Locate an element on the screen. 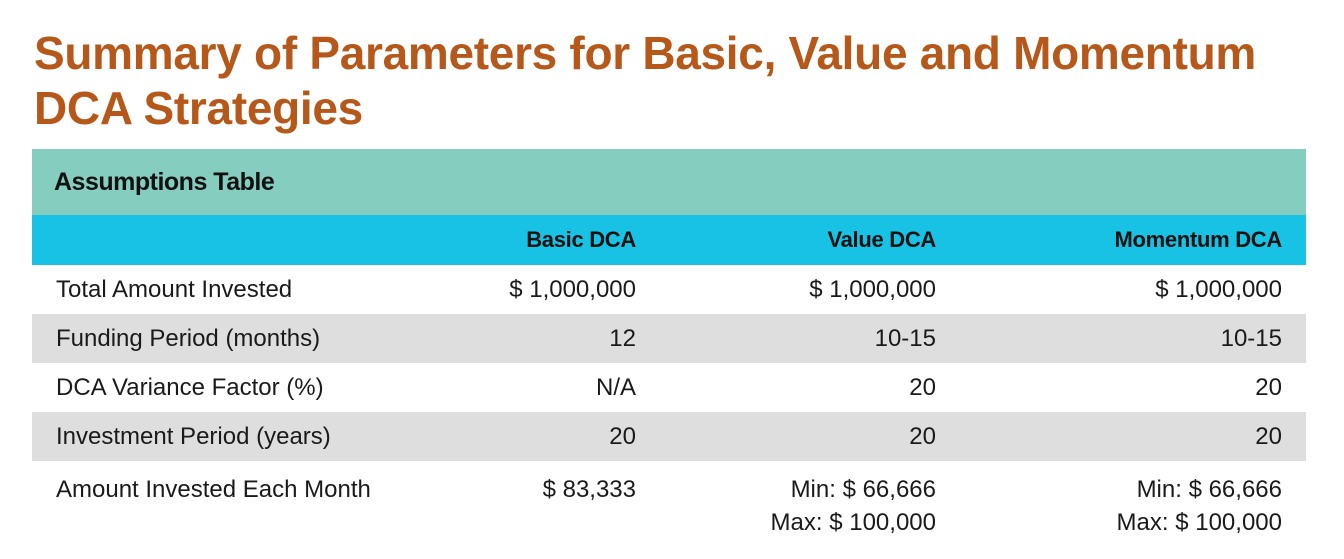  value-dca-max: Max: $ 100,000 is located at coordinates (853, 522).